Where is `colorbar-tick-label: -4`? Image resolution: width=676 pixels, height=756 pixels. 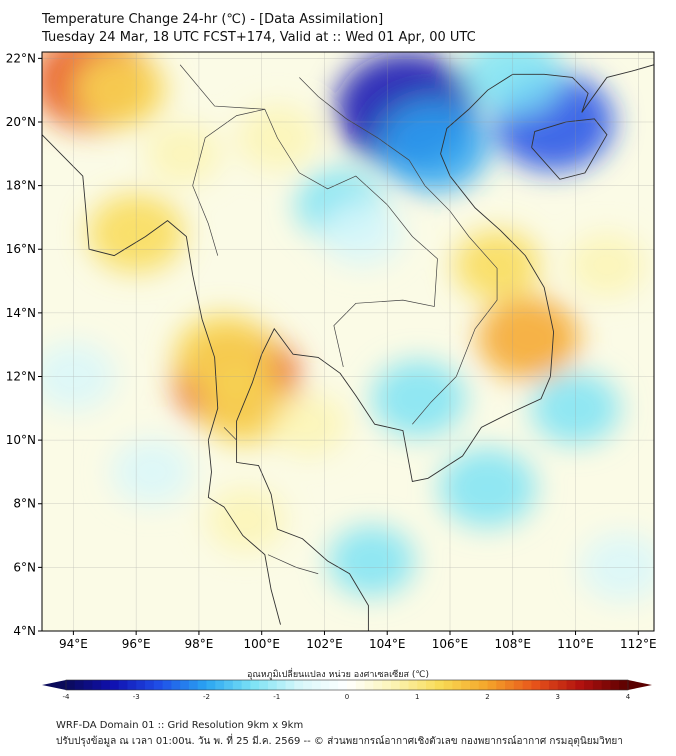 colorbar-tick-label: -4 is located at coordinates (67, 697).